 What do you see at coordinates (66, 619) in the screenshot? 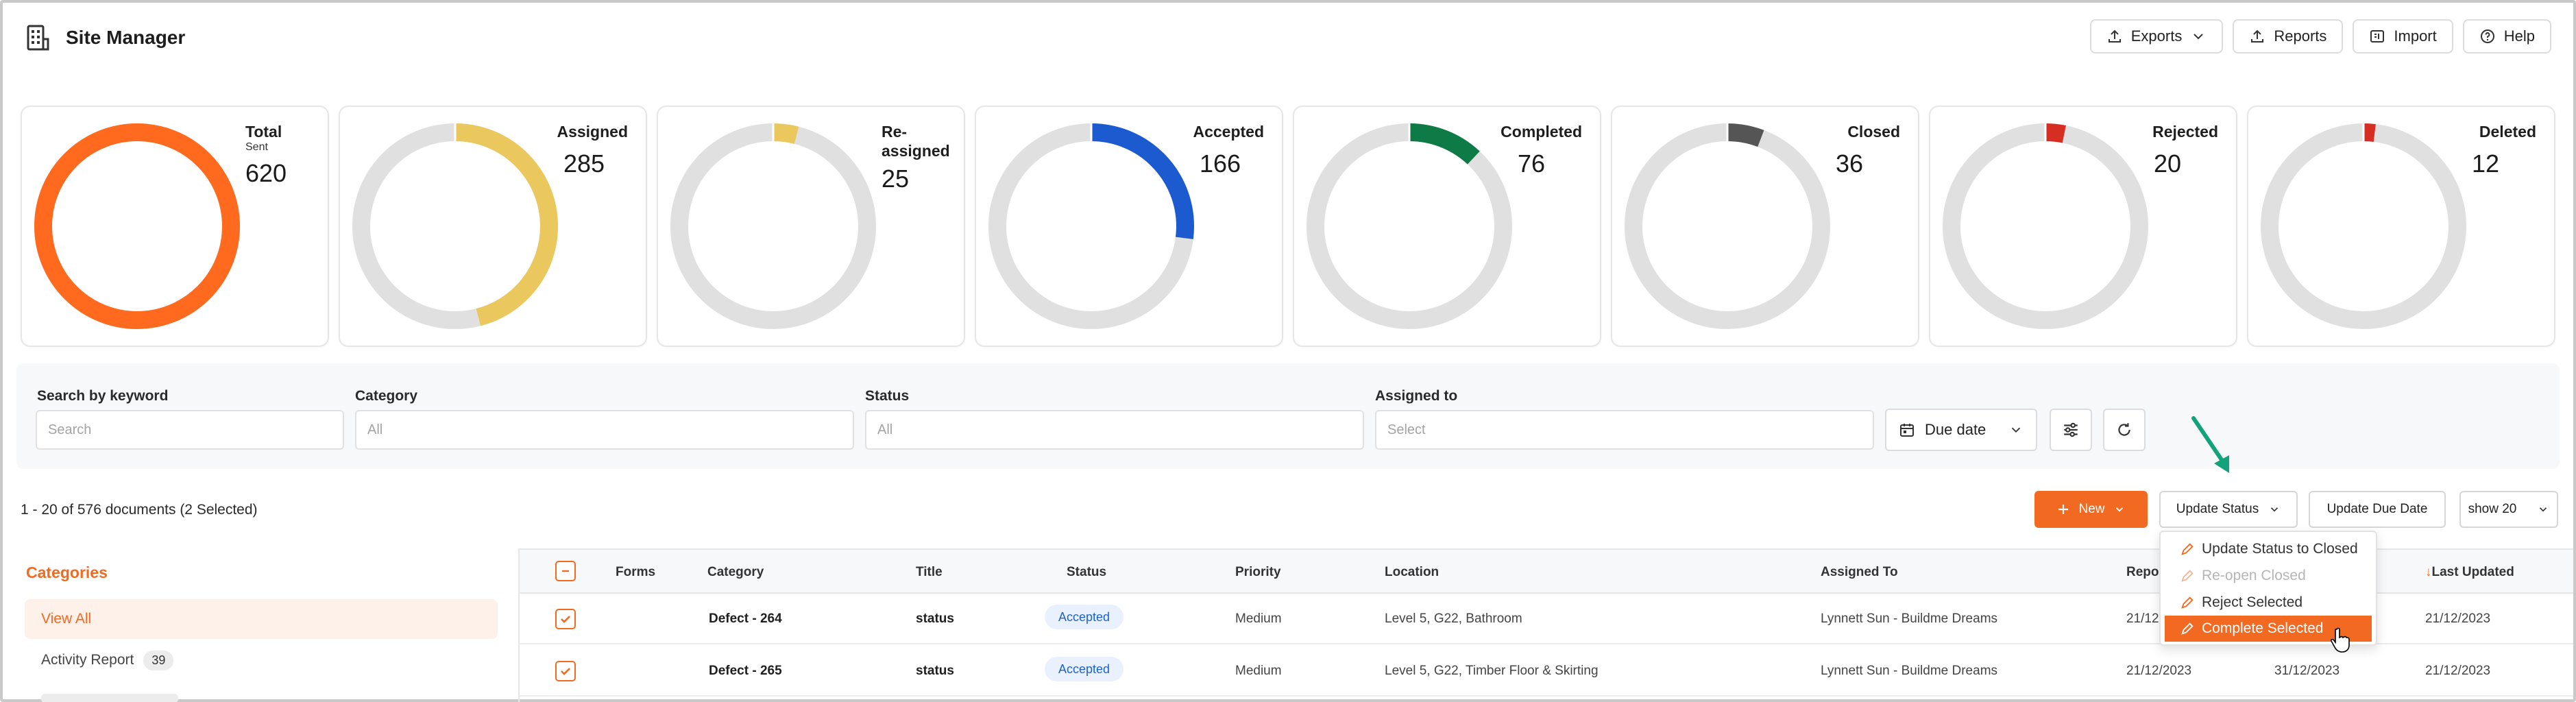
I see `category-label: View All` at bounding box center [66, 619].